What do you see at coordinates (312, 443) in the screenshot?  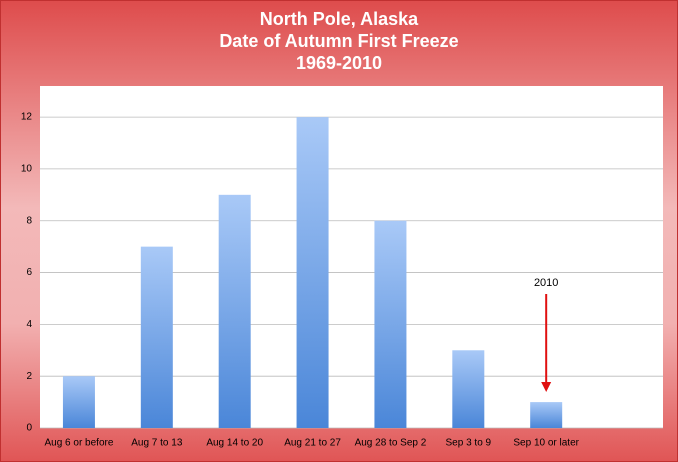 I see `x-tick-label: Aug 21 to 27` at bounding box center [312, 443].